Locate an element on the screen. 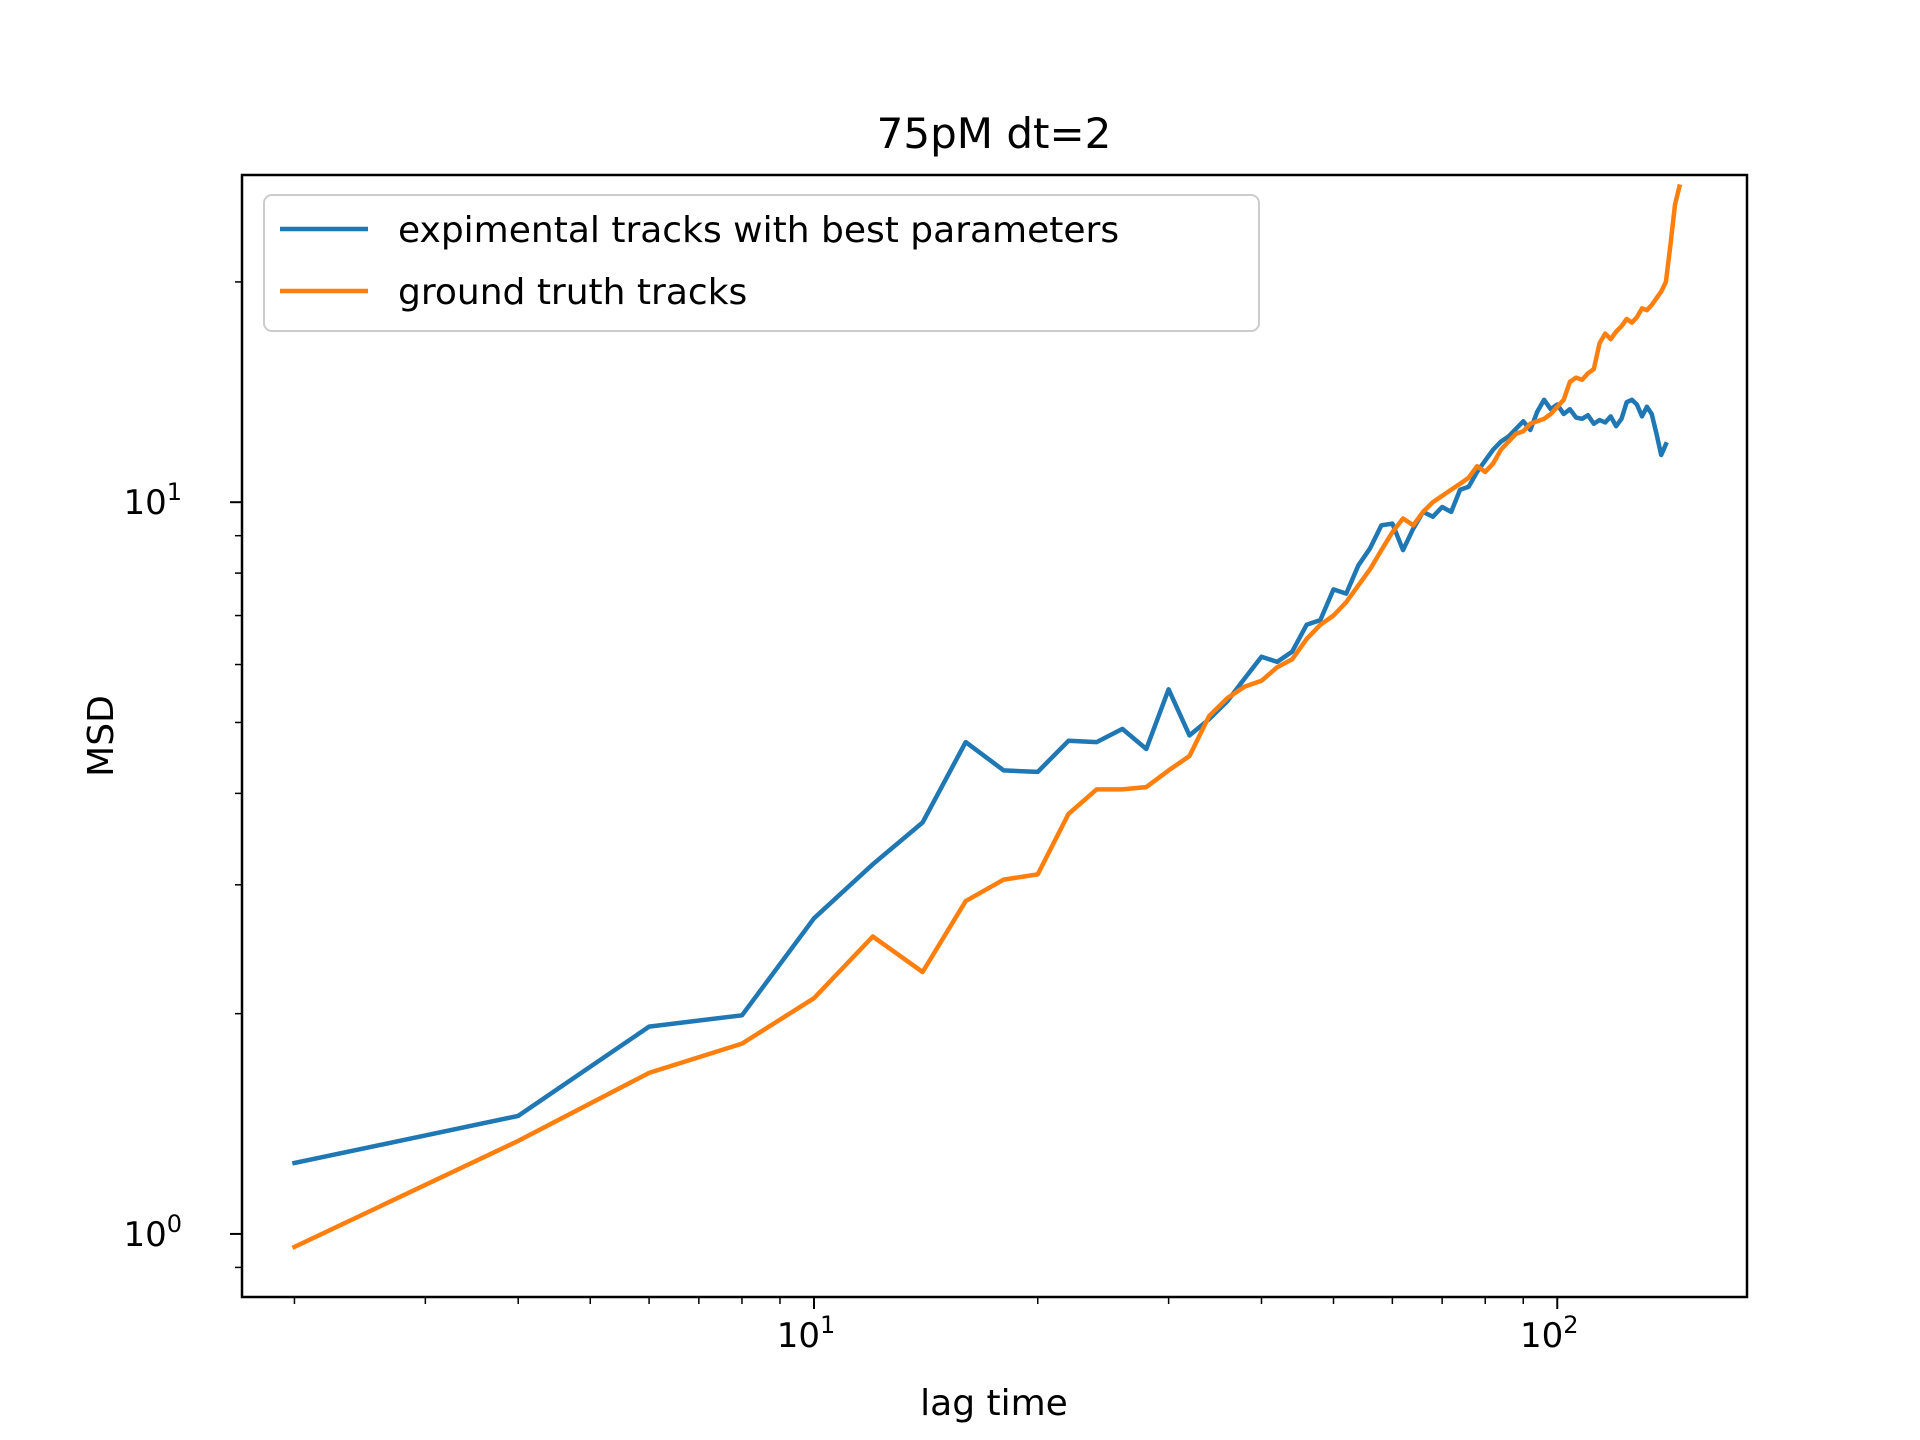 This screenshot has height=1440, width=1920. y-axis-label: MSD is located at coordinates (101, 736).